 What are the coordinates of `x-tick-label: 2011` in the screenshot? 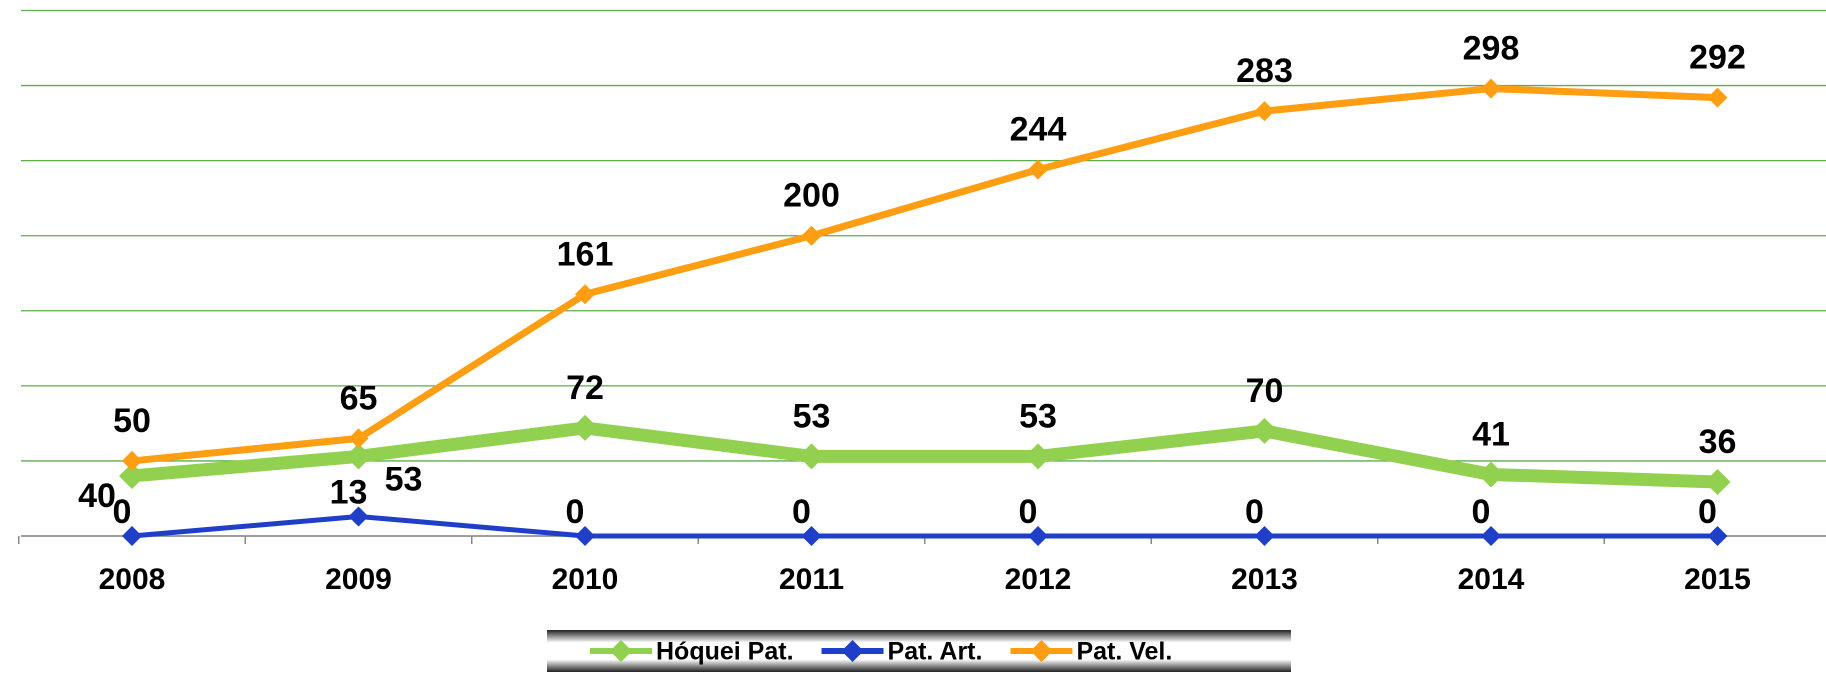 It's located at (811, 579).